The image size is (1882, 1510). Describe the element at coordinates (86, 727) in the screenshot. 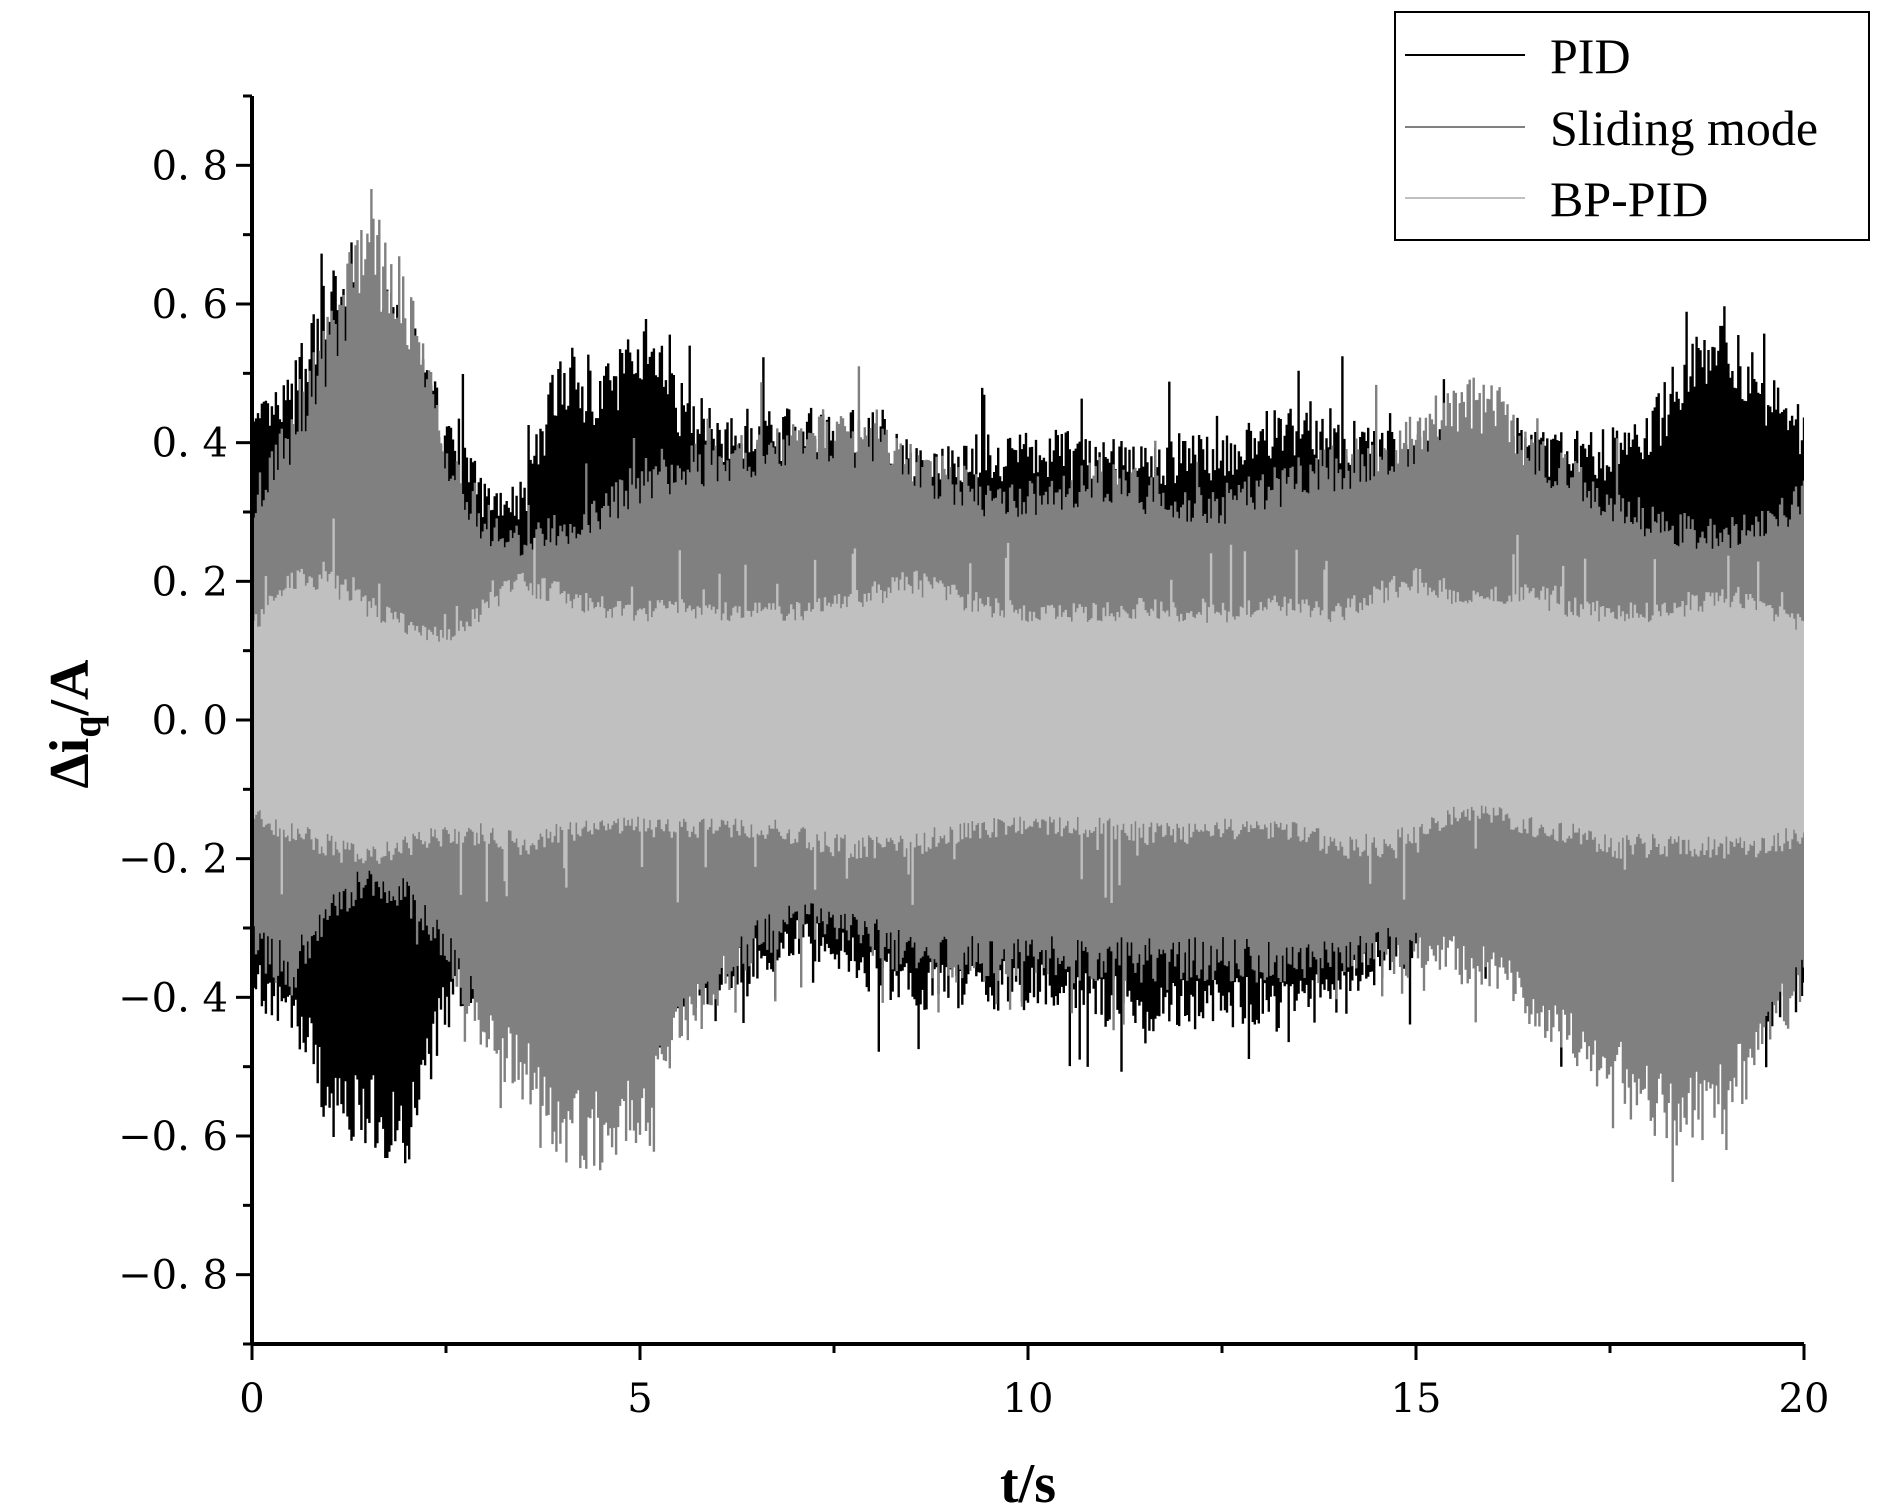

I see `y-axis-title-subscript: q` at that location.